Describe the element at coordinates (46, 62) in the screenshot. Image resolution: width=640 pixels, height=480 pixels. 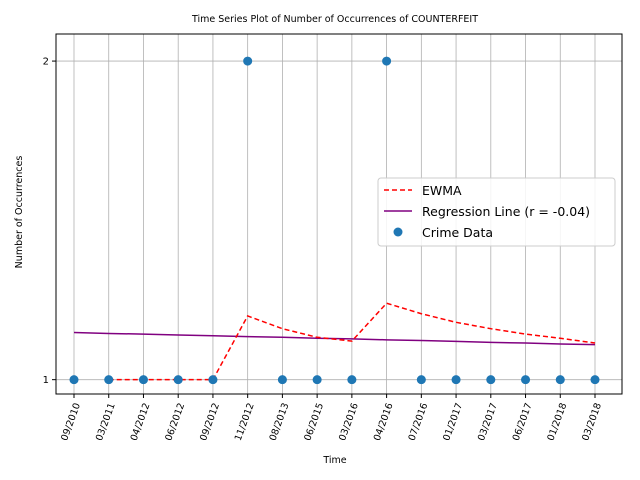
I see `y-tick-label: 2` at that location.